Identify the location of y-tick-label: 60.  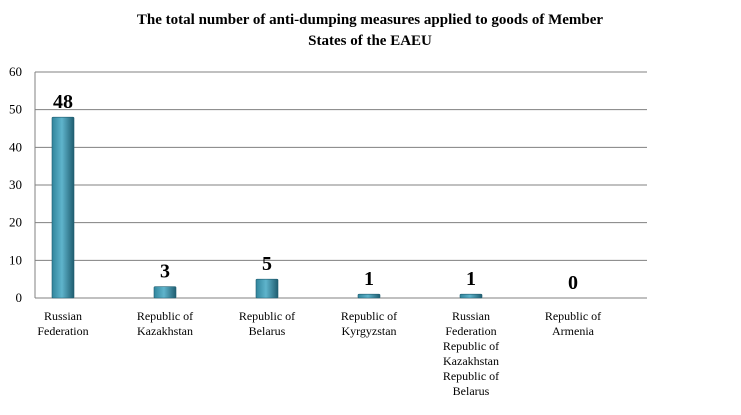
(15, 71).